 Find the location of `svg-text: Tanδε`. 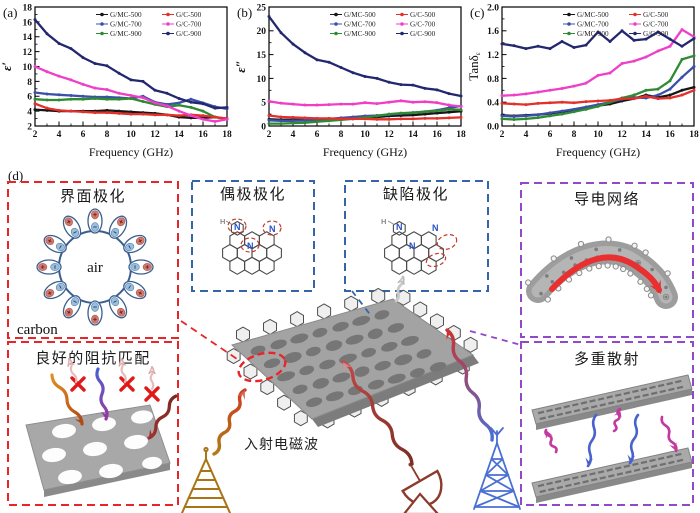

svg-text: Tanδε is located at coordinates (474, 66).